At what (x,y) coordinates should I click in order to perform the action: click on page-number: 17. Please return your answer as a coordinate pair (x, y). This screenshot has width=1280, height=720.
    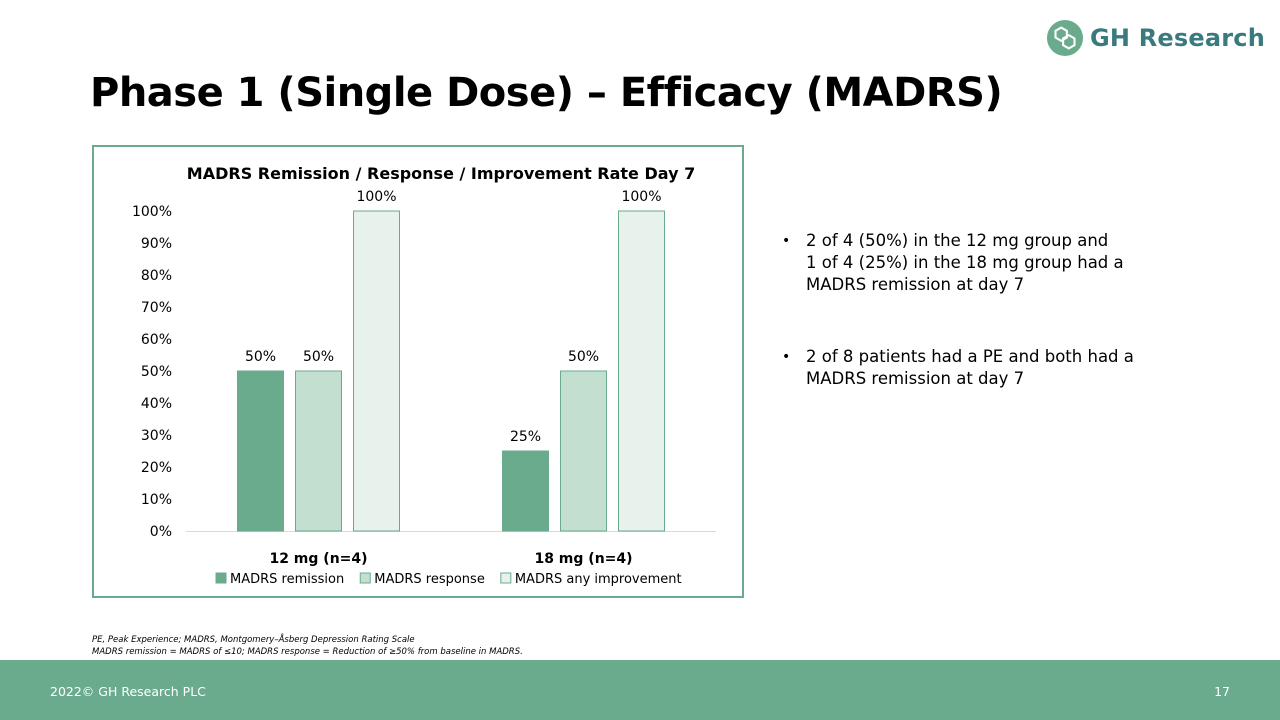
    Looking at the image, I should click on (1222, 691).